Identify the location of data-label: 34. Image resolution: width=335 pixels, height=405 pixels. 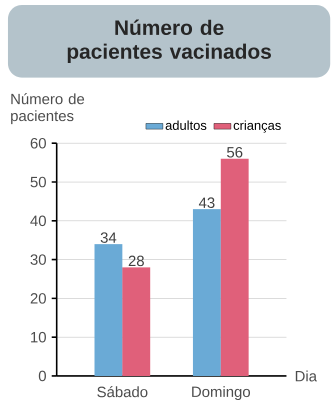
(108, 237).